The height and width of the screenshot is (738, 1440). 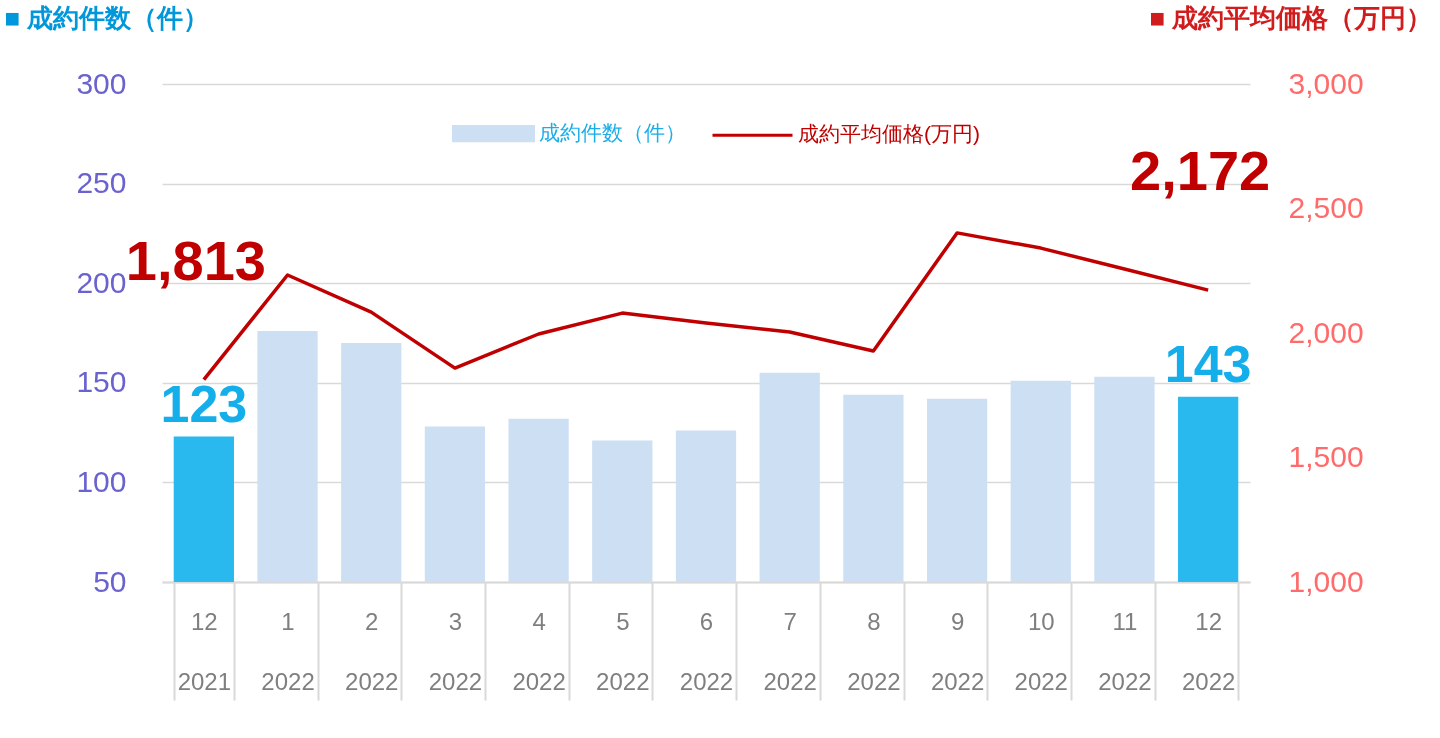 What do you see at coordinates (623, 651) in the screenshot?
I see `category-label: 5 2022` at bounding box center [623, 651].